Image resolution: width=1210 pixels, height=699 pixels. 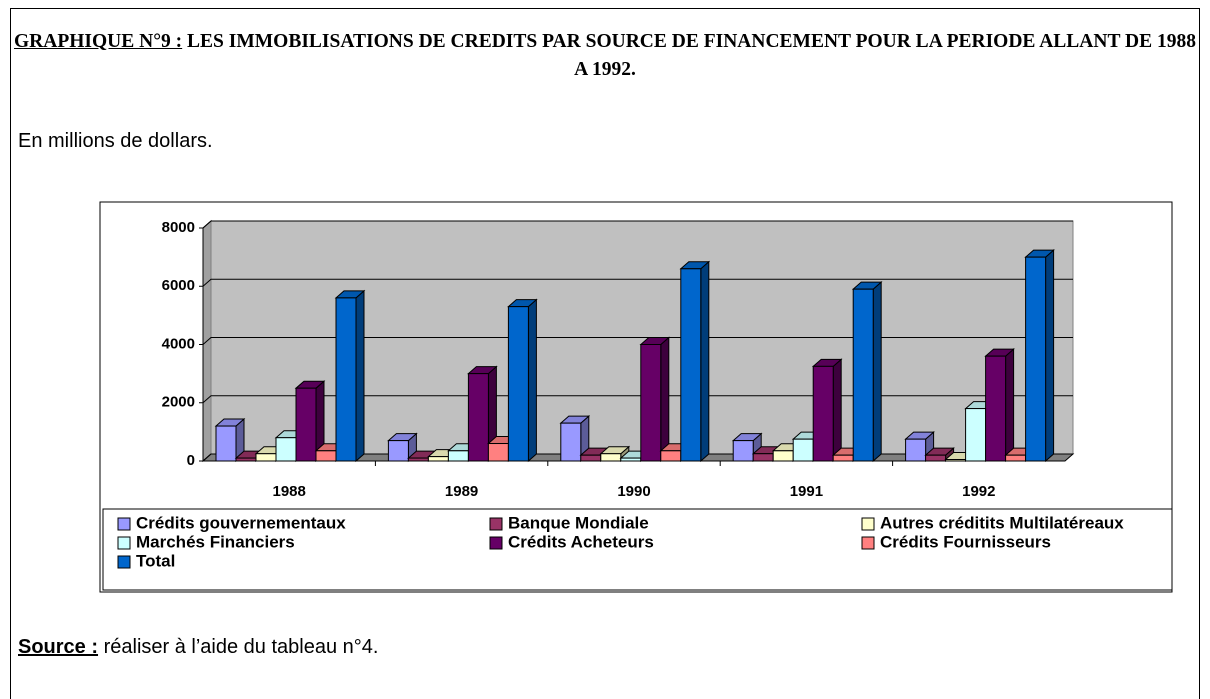 I want to click on y-tick-label: 0, so click(x=191, y=460).